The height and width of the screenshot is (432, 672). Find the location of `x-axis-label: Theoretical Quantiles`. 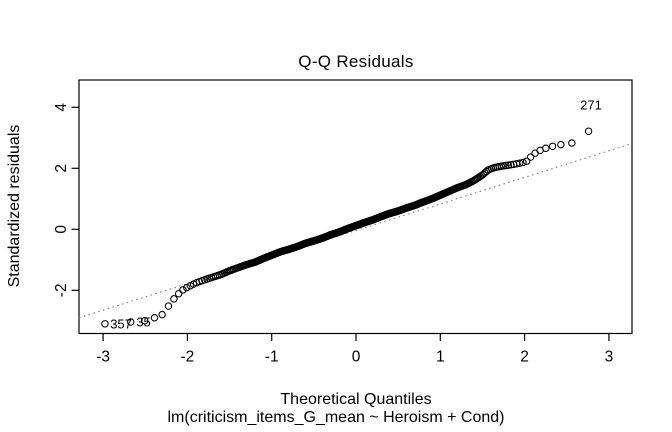

x-axis-label: Theoretical Quantiles is located at coordinates (356, 399).